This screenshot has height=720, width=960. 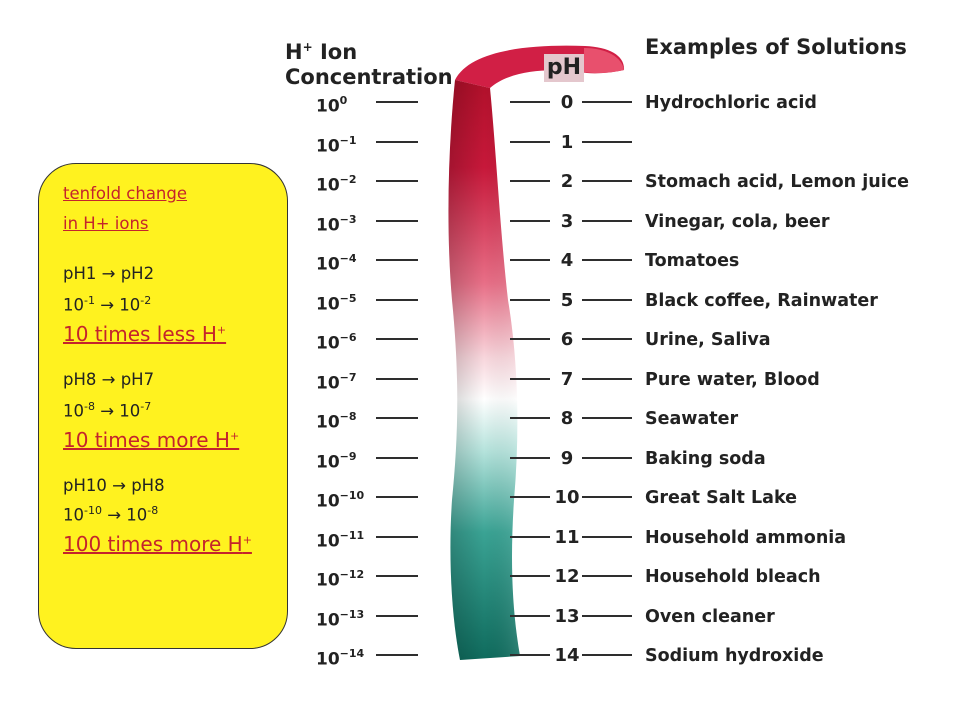 What do you see at coordinates (332, 105) in the screenshot?
I see `concentration-label: 100` at bounding box center [332, 105].